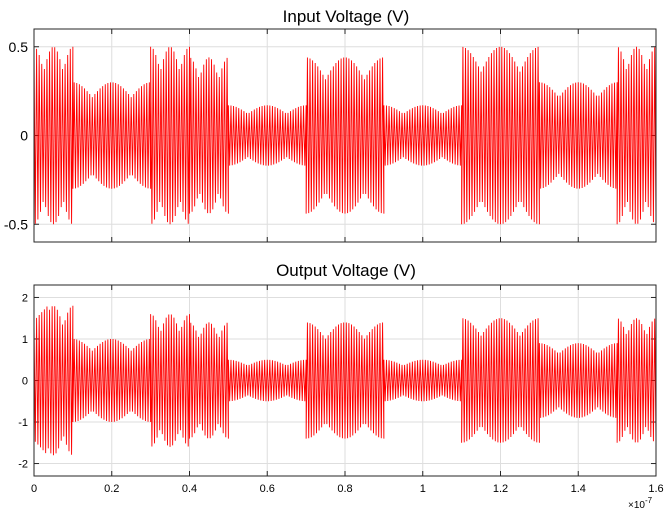 The image size is (672, 514). I want to click on x-tick-label: 1.4, so click(578, 489).